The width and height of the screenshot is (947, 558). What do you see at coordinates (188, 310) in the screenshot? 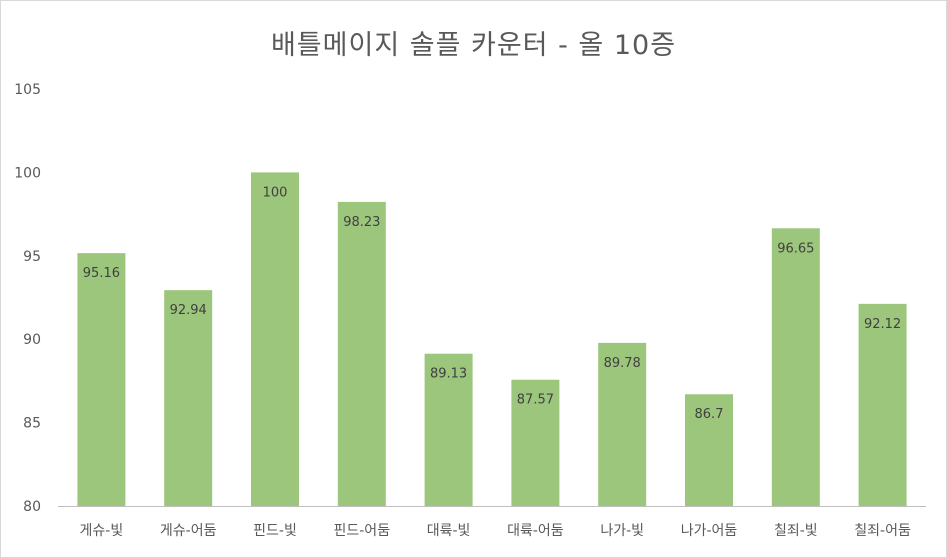
I see `data-label: 92.94` at bounding box center [188, 310].